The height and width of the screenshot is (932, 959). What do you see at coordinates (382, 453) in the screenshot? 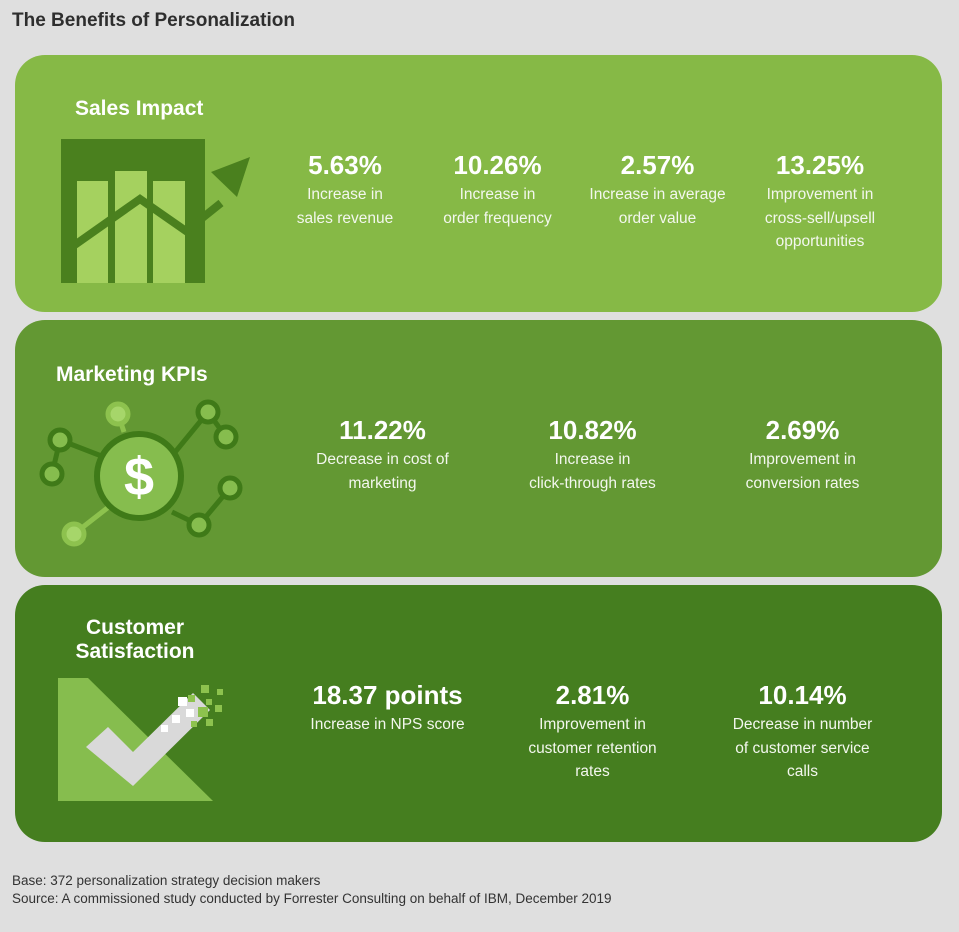
I see `stat-item: 11.22% Decrease in cost of marketing` at bounding box center [382, 453].